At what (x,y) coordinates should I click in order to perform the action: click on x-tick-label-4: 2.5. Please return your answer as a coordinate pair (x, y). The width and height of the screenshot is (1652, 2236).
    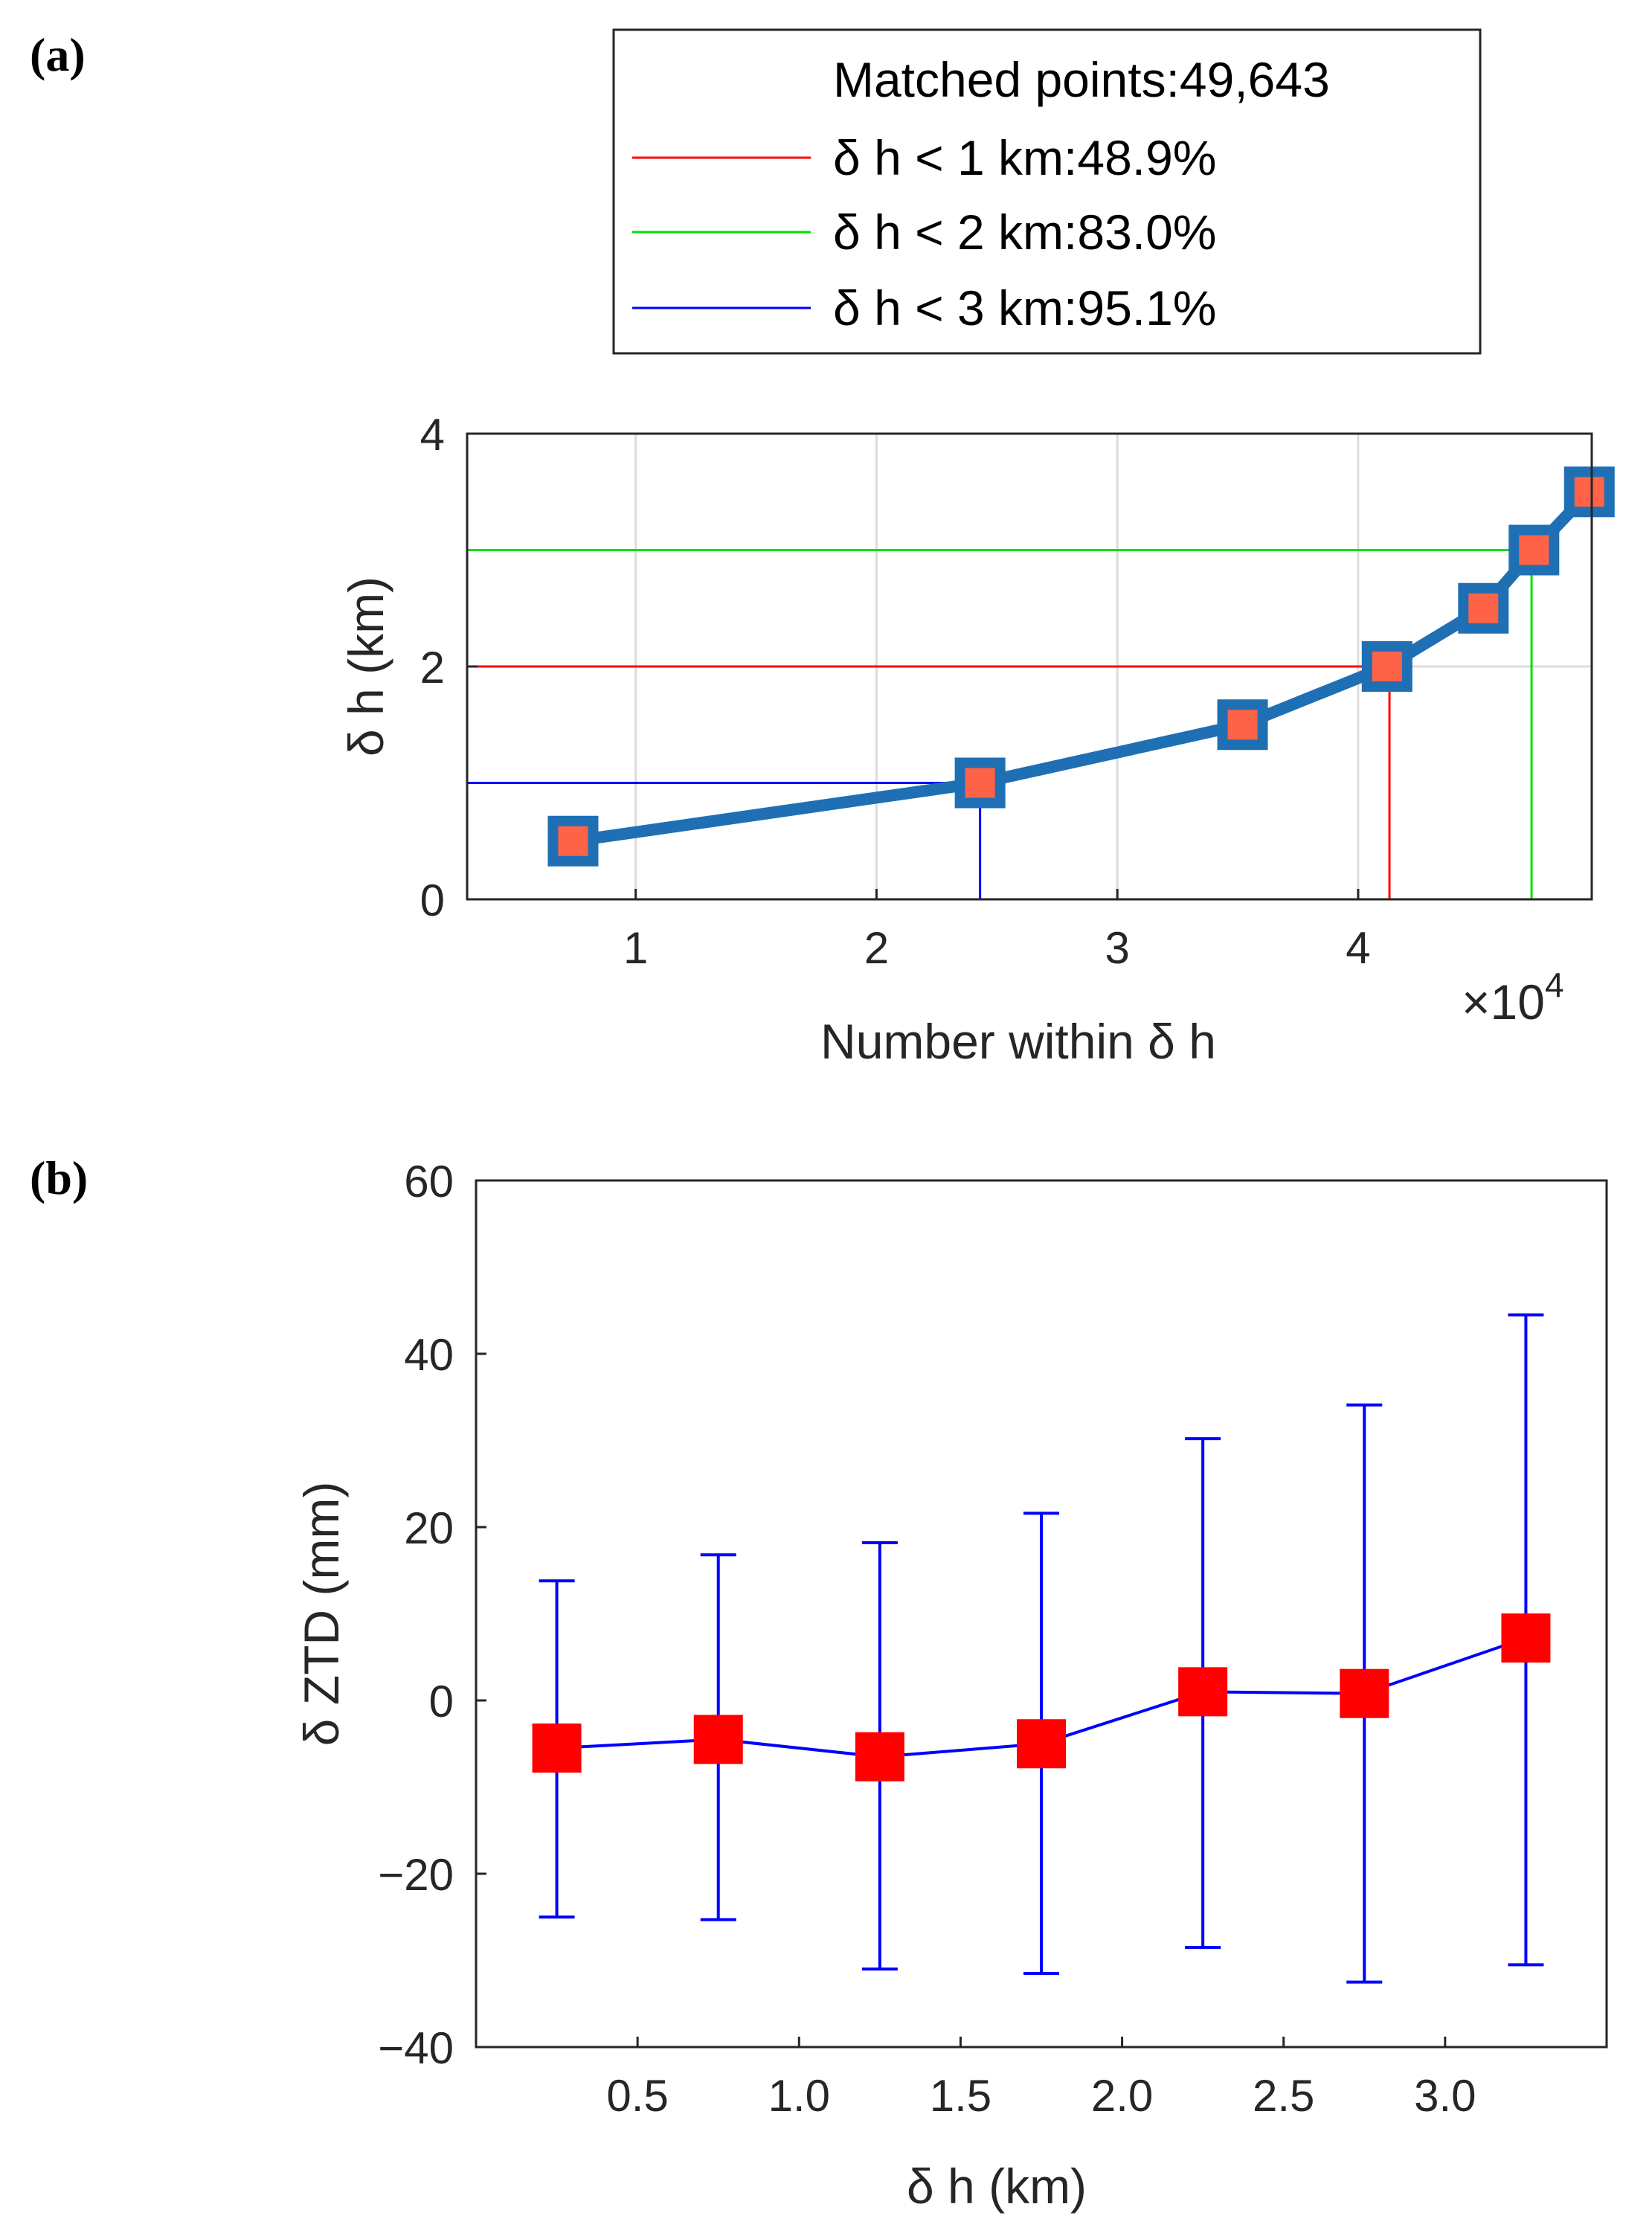
    Looking at the image, I should click on (1284, 2096).